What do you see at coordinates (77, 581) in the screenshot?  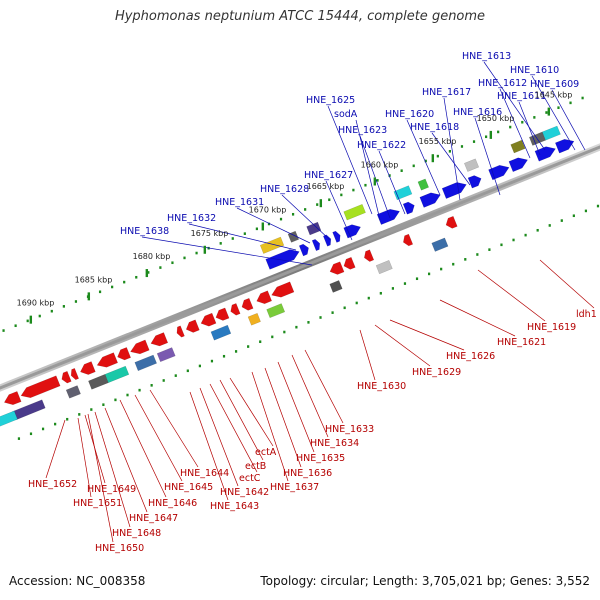 I see `accession-text: Accession: NC_008358` at bounding box center [77, 581].